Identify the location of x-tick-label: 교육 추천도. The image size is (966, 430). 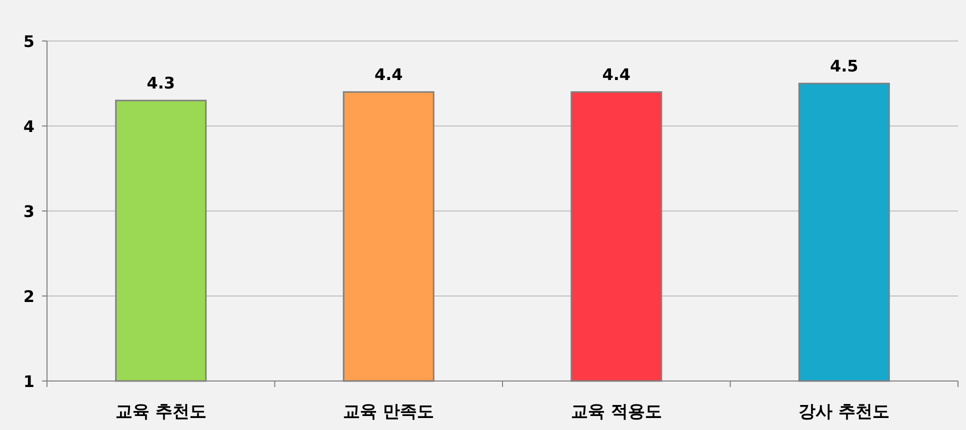
(160, 412).